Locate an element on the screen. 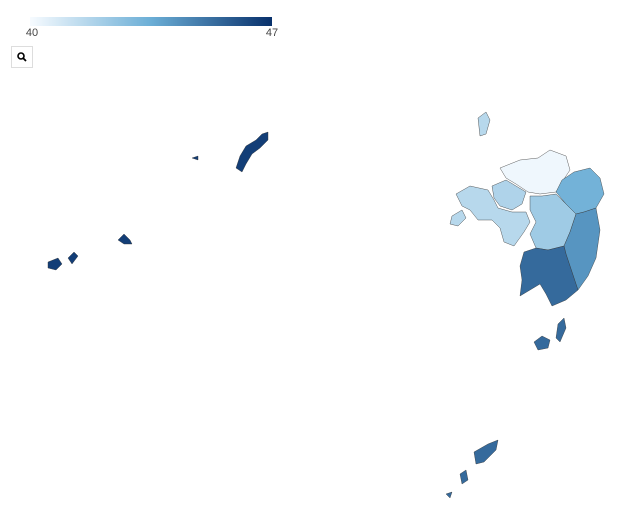 This screenshot has height=525, width=627. colorbar-max-label: 47 is located at coordinates (272, 33).